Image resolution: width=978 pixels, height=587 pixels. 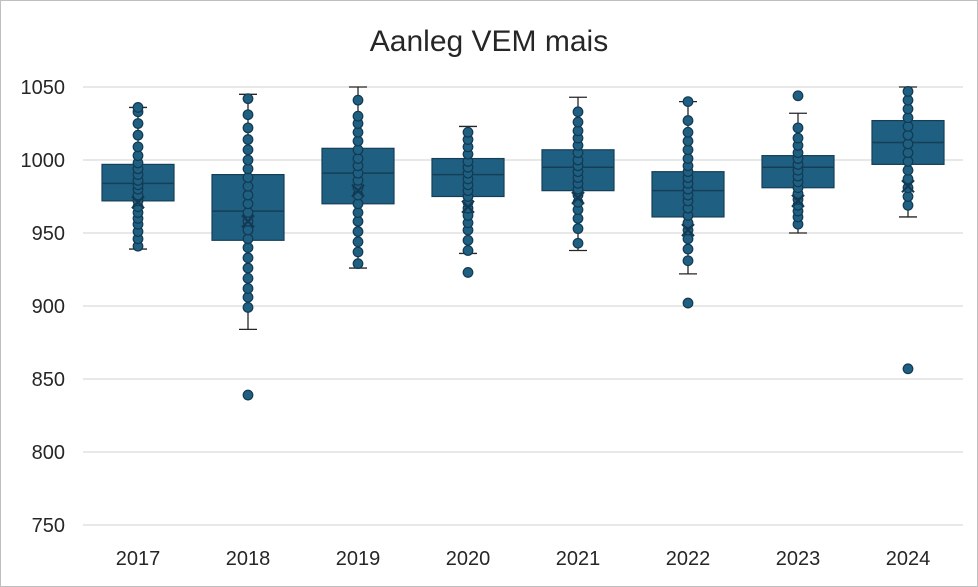 I want to click on box-group-2020, so click(x=468, y=201).